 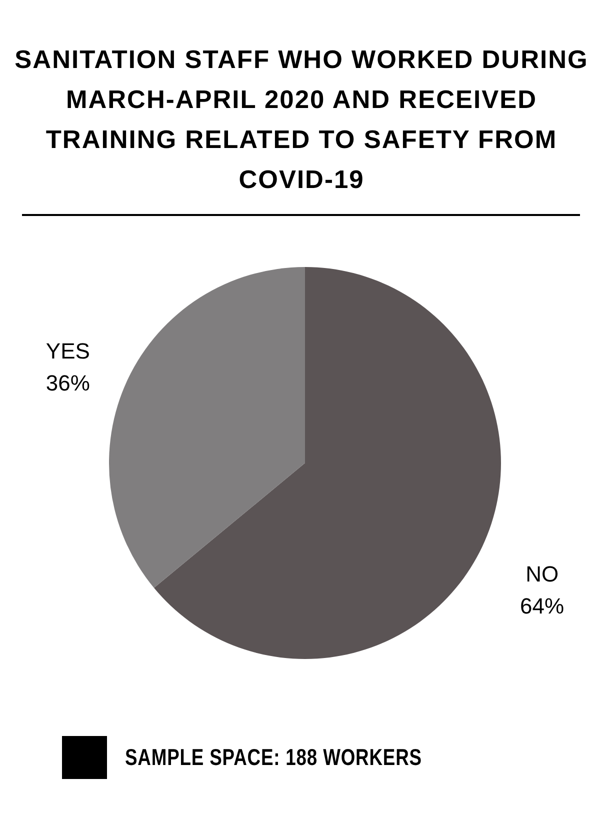 What do you see at coordinates (273, 757) in the screenshot?
I see `text: SAMPLE SPACE: 188 WORKERS` at bounding box center [273, 757].